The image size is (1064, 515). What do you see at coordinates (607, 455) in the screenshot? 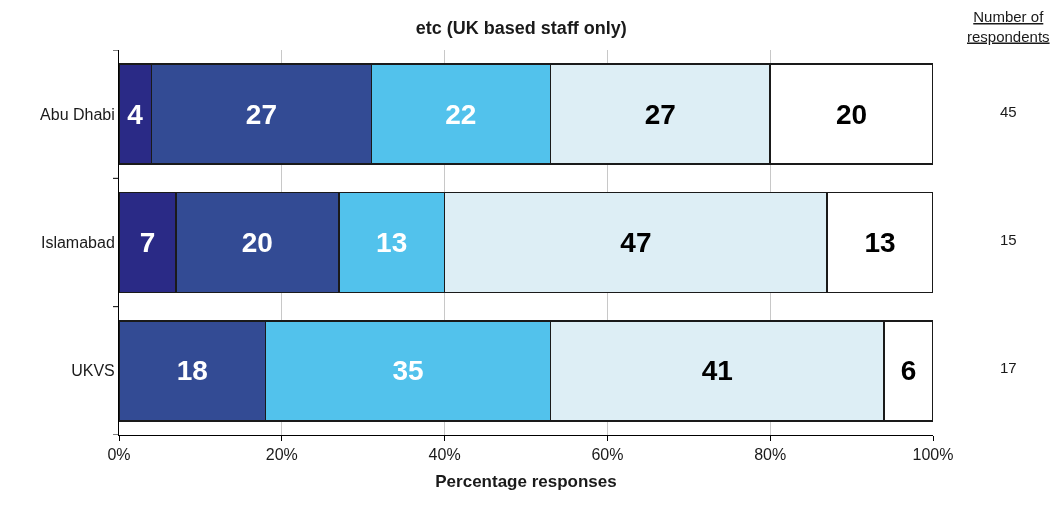
I see `x-tick-label: 60%` at bounding box center [607, 455].